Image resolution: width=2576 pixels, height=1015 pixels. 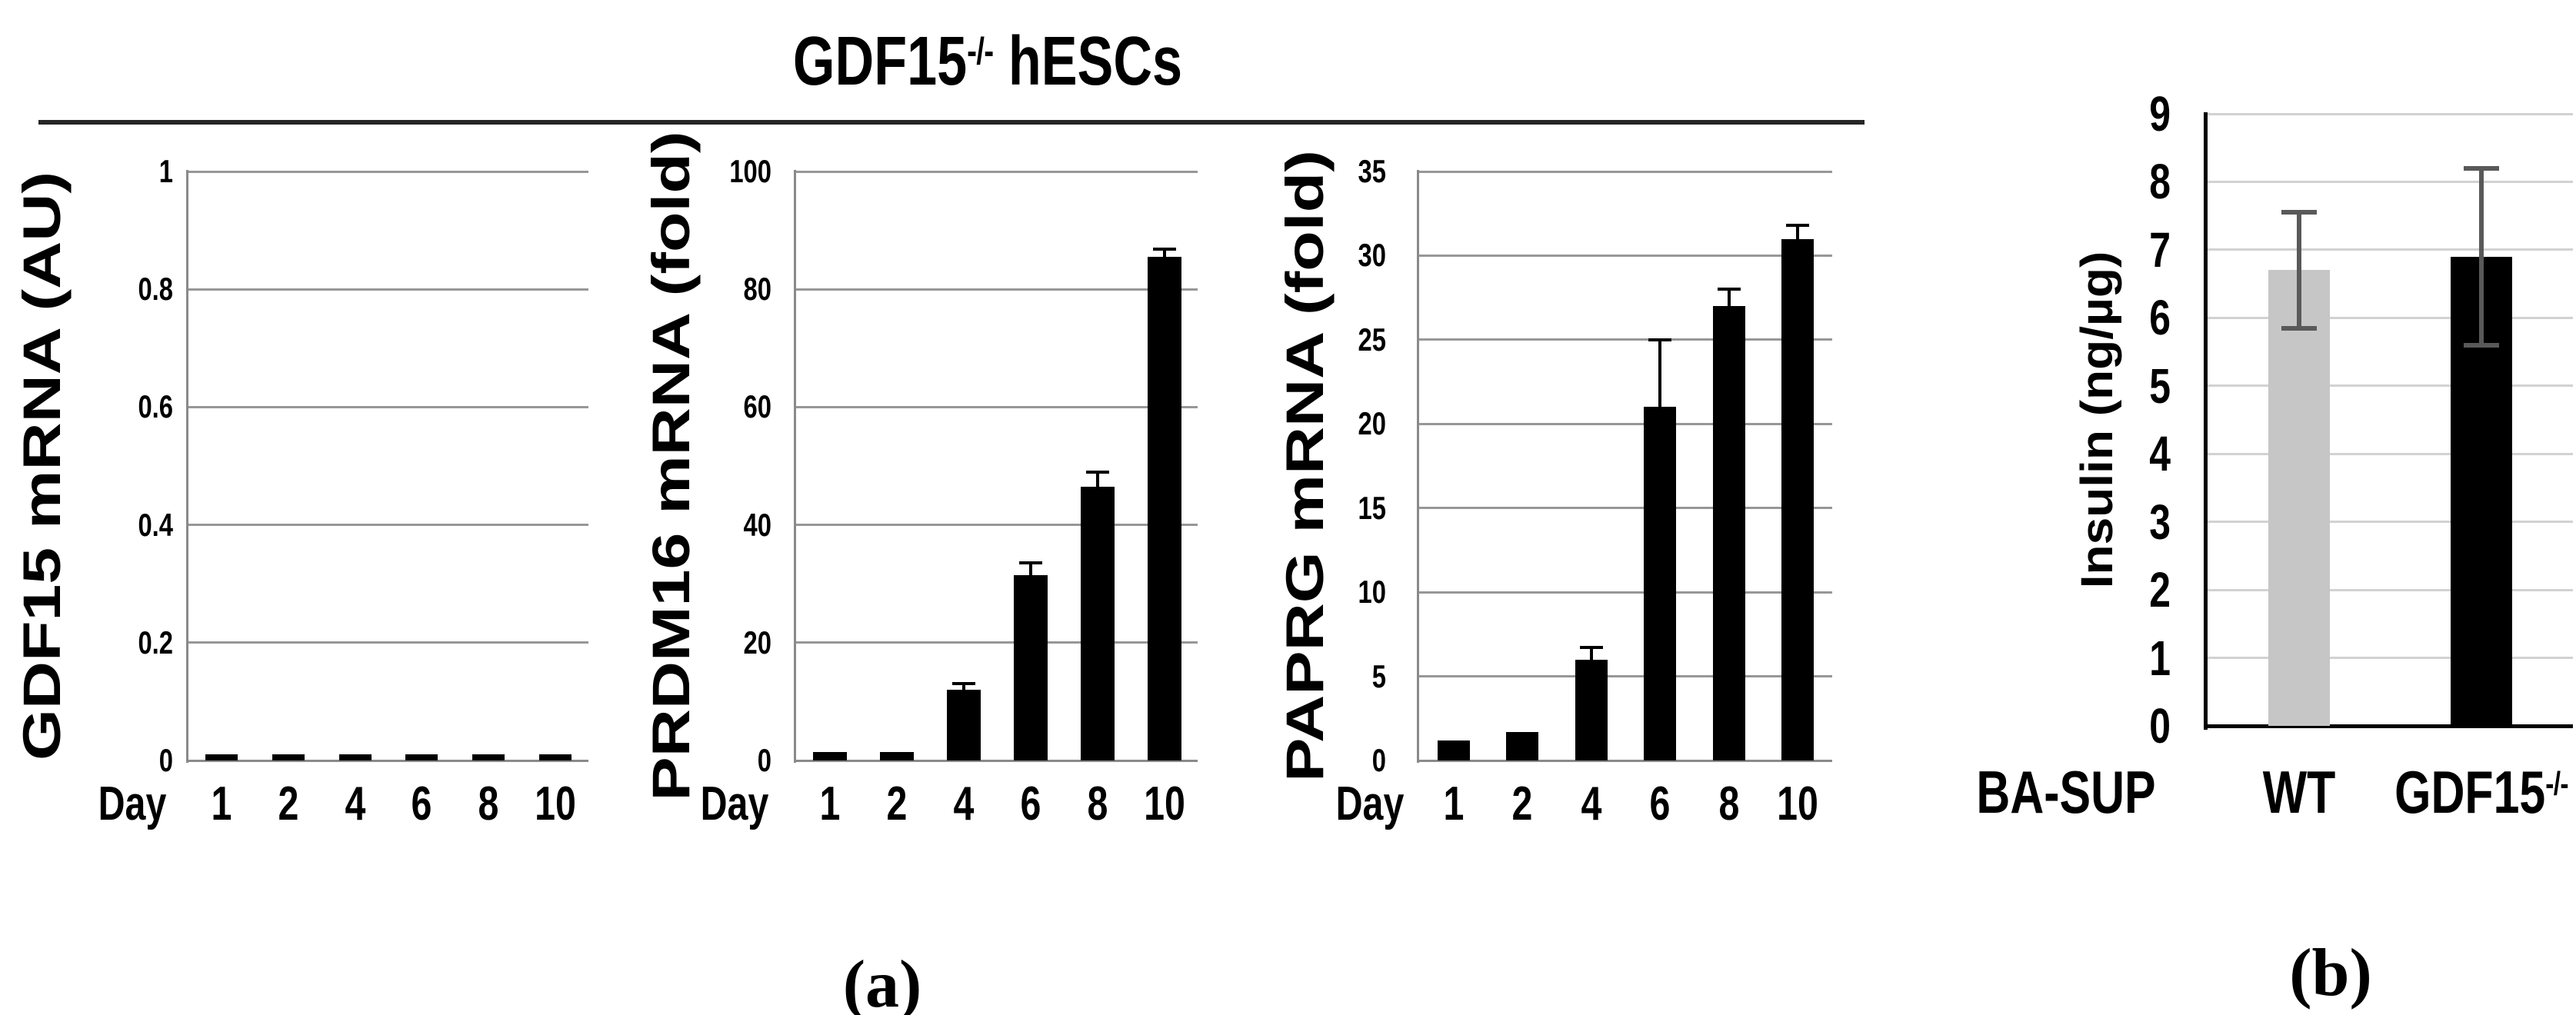 What do you see at coordinates (757, 406) in the screenshot?
I see `y-tick-label: 60` at bounding box center [757, 406].